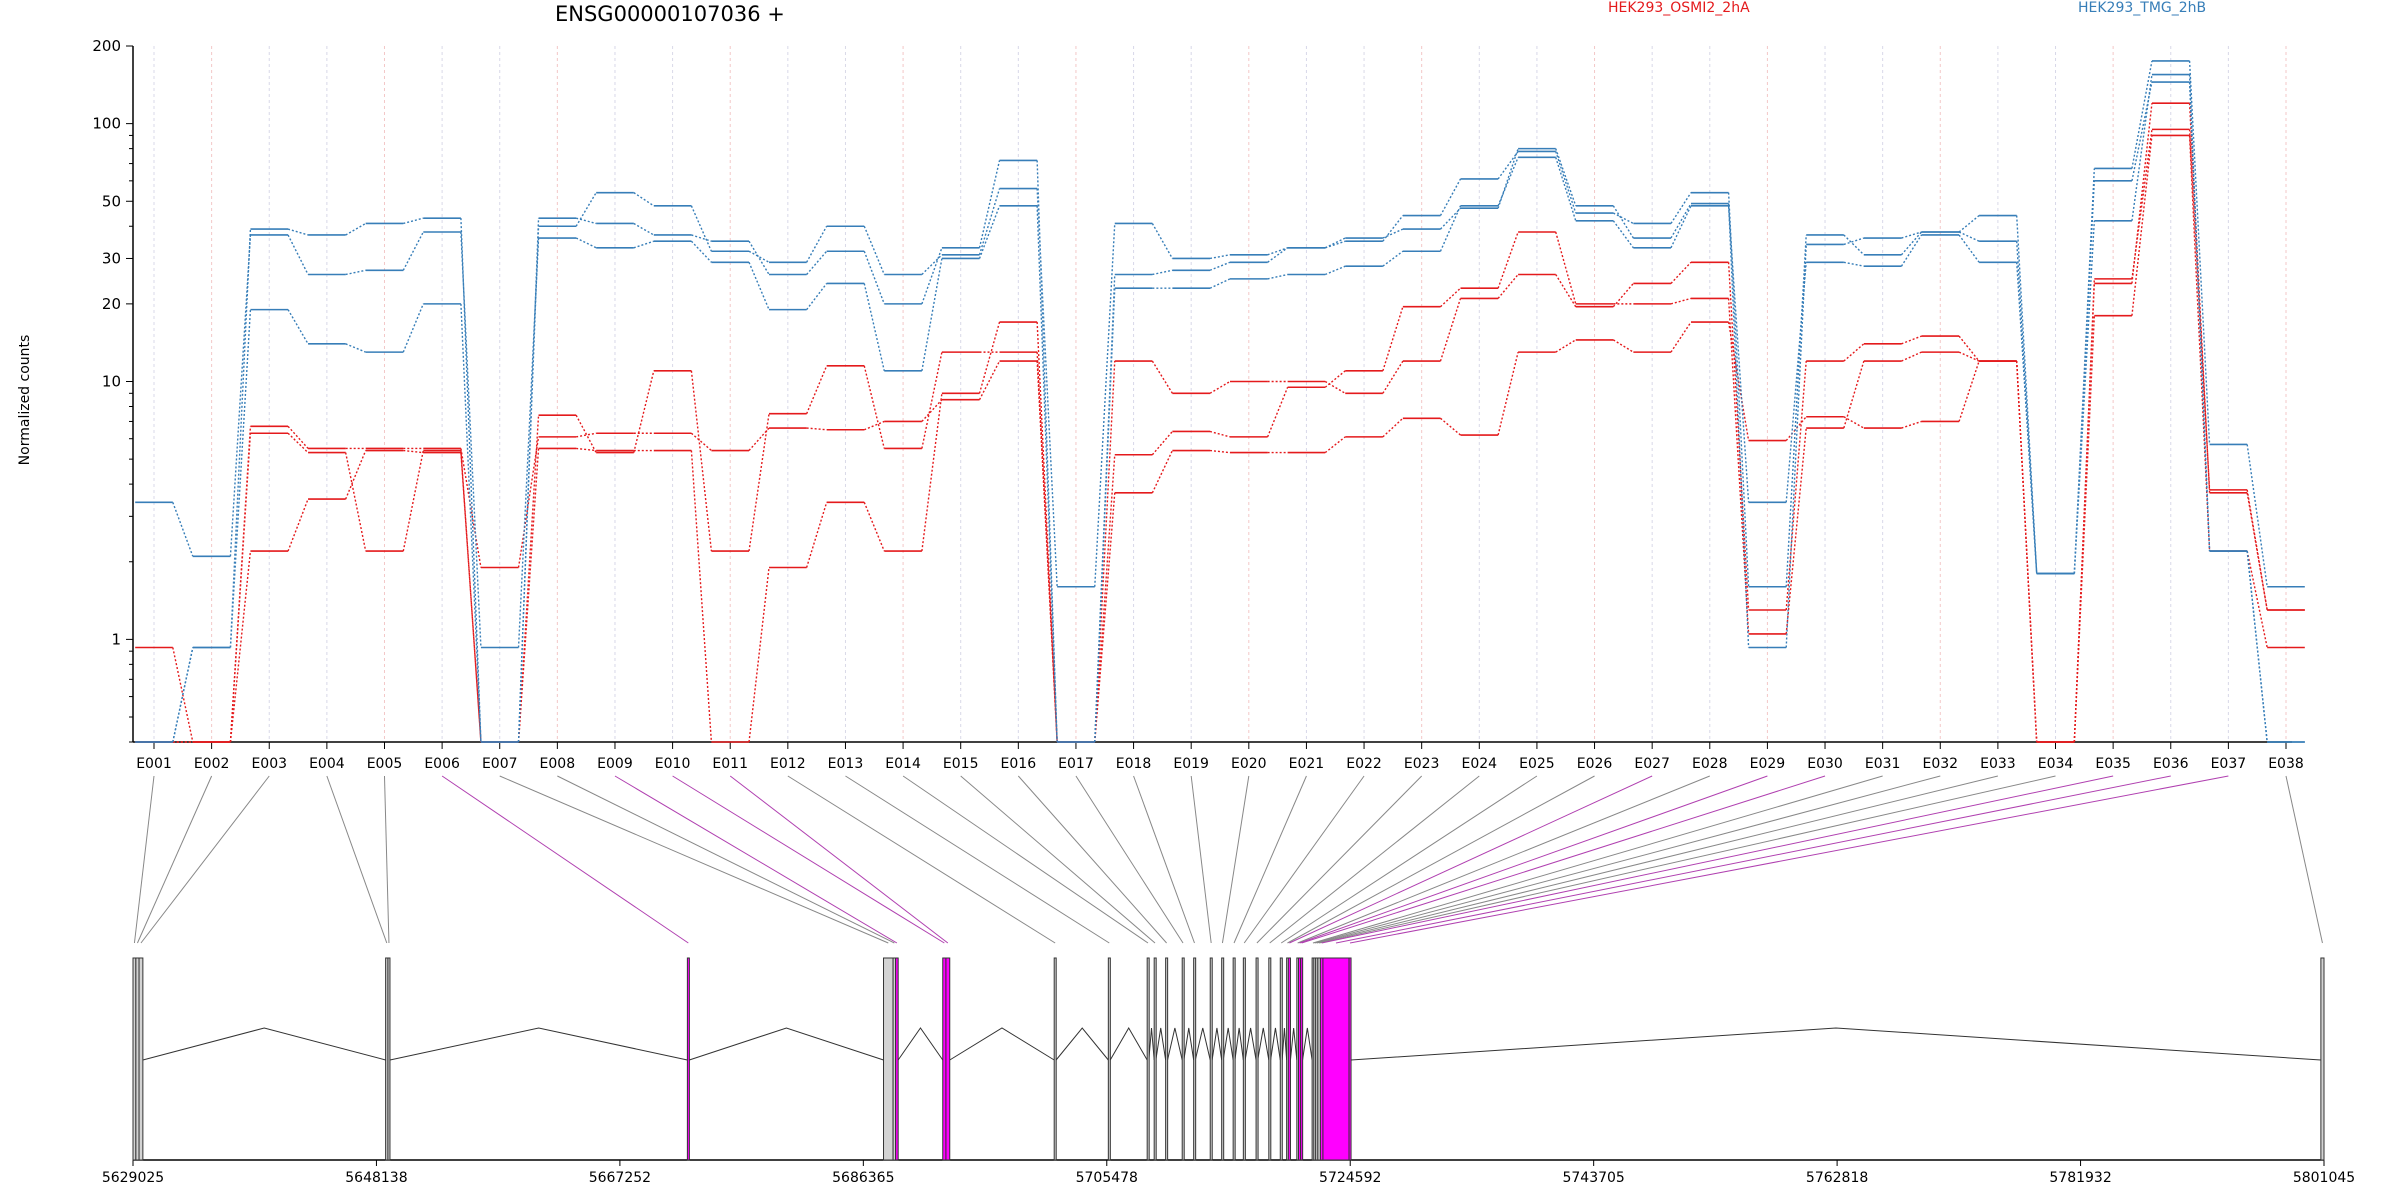 This screenshot has height=1200, width=2400. I want to click on connector-e007, so click(694, 859).